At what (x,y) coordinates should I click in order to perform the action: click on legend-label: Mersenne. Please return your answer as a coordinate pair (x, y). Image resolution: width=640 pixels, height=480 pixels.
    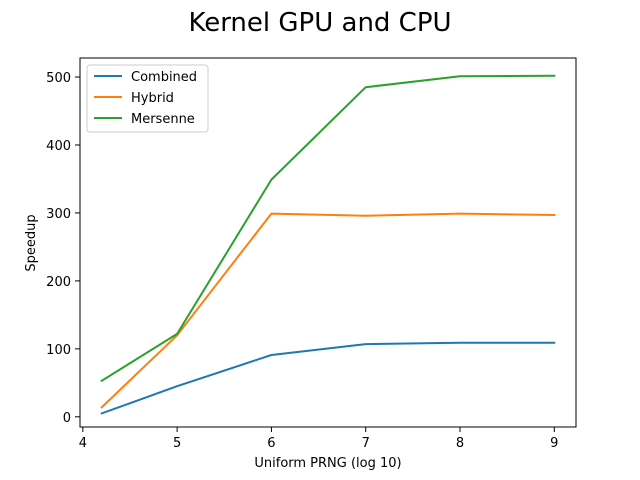
    Looking at the image, I should click on (163, 119).